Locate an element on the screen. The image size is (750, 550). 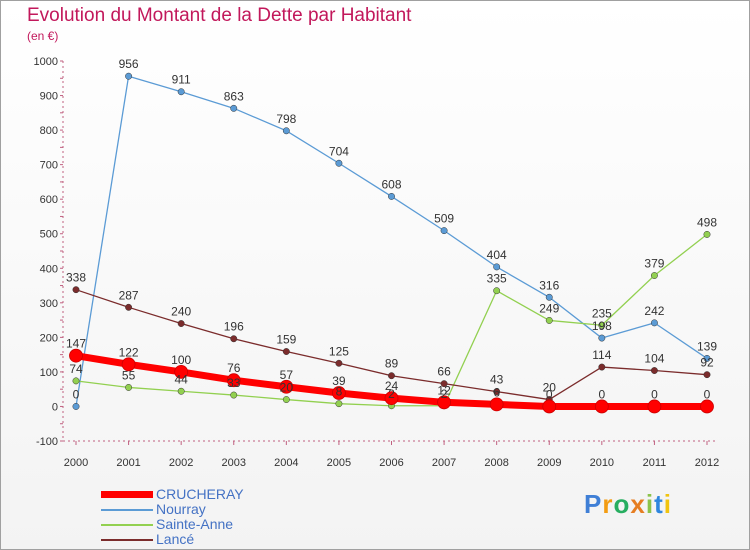
legend: CRUCHERAY Nourray Sainte-Anne Lancé is located at coordinates (172, 517).